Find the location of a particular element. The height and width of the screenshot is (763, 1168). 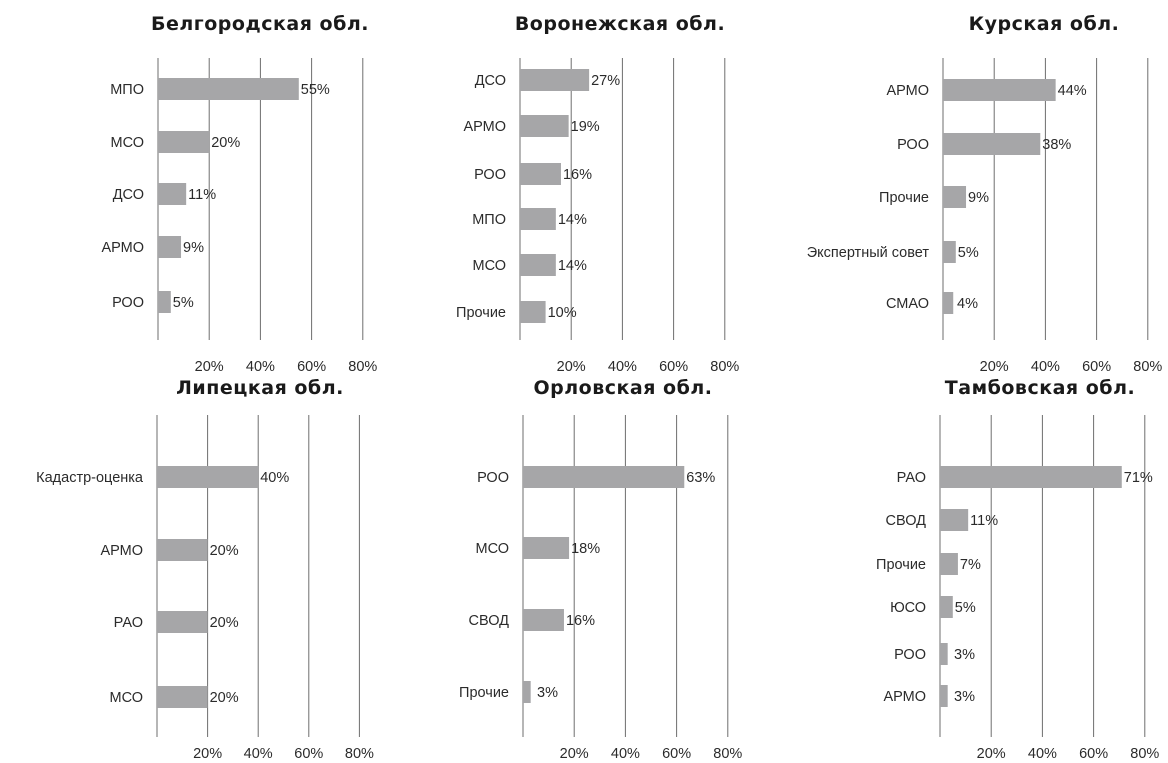

value-label: 9% is located at coordinates (978, 198).